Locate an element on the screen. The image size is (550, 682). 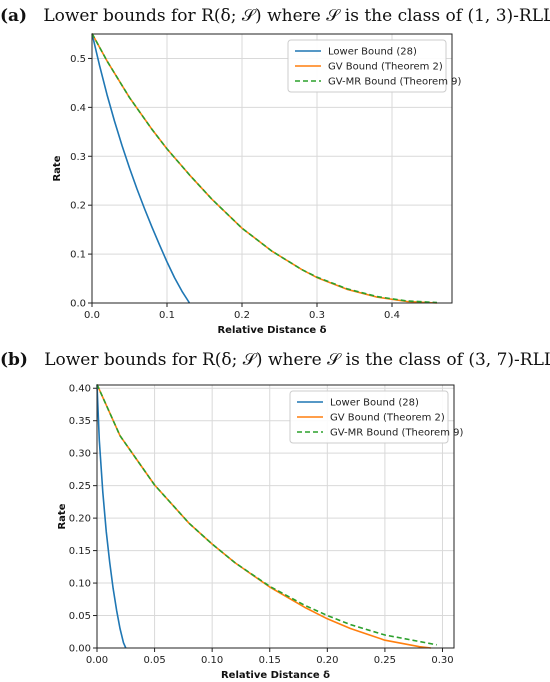
panel-a-label: (a) is located at coordinates (14, 16).